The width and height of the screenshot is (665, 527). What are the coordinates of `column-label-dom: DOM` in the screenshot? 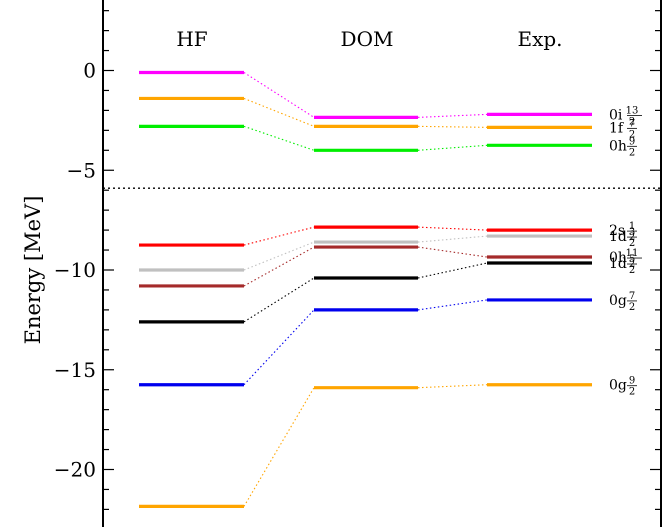 It's located at (367, 39).